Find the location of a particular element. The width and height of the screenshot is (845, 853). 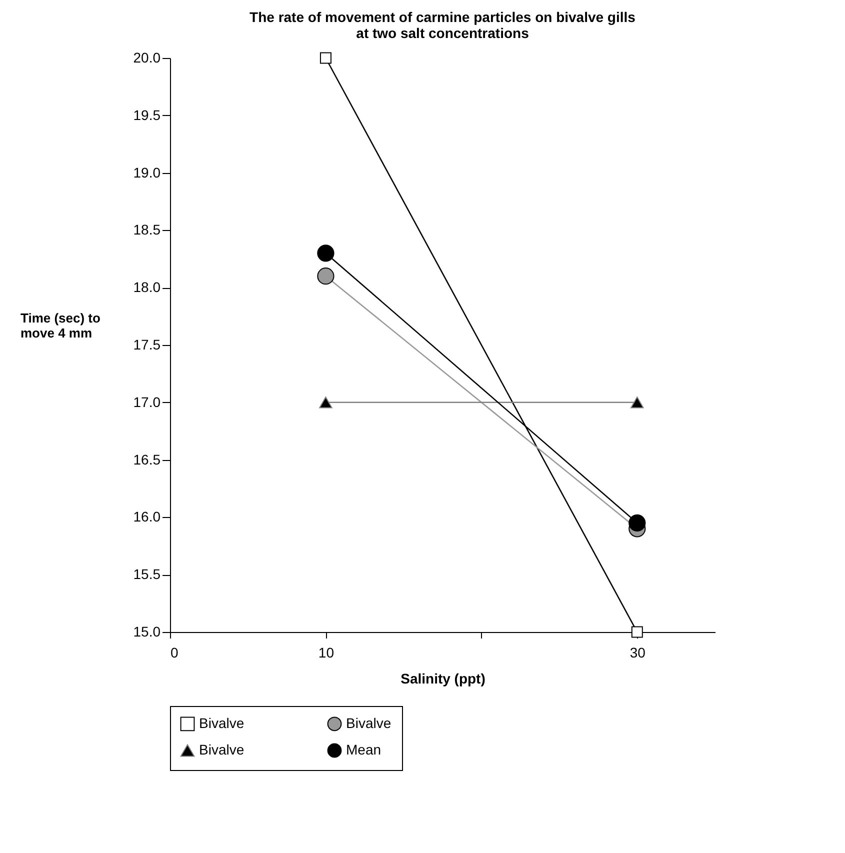

y-tick-label: 17.5 is located at coordinates (147, 344).